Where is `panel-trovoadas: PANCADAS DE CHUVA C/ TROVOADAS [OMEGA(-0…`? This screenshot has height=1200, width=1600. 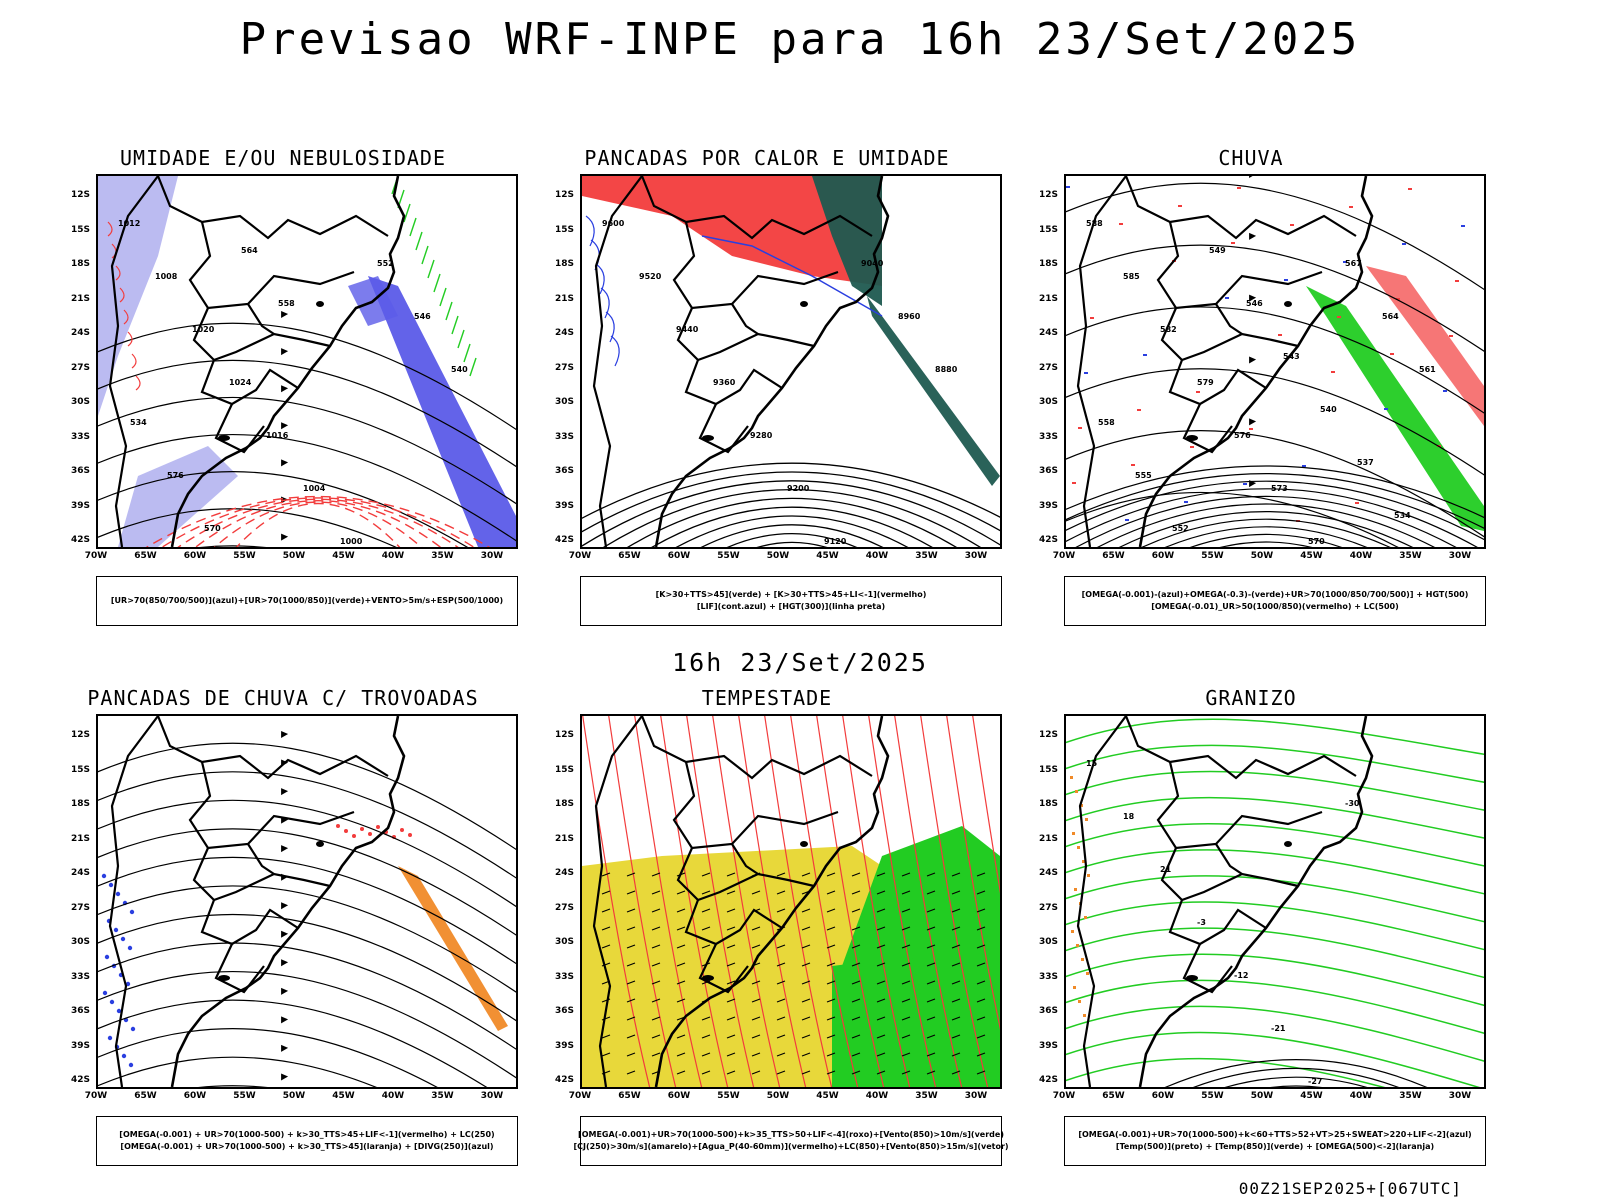
panel-trovoadas: PANCADAS DE CHUVA C/ TROVOADAS [OMEGA(-0… is located at coordinates (283, 926).